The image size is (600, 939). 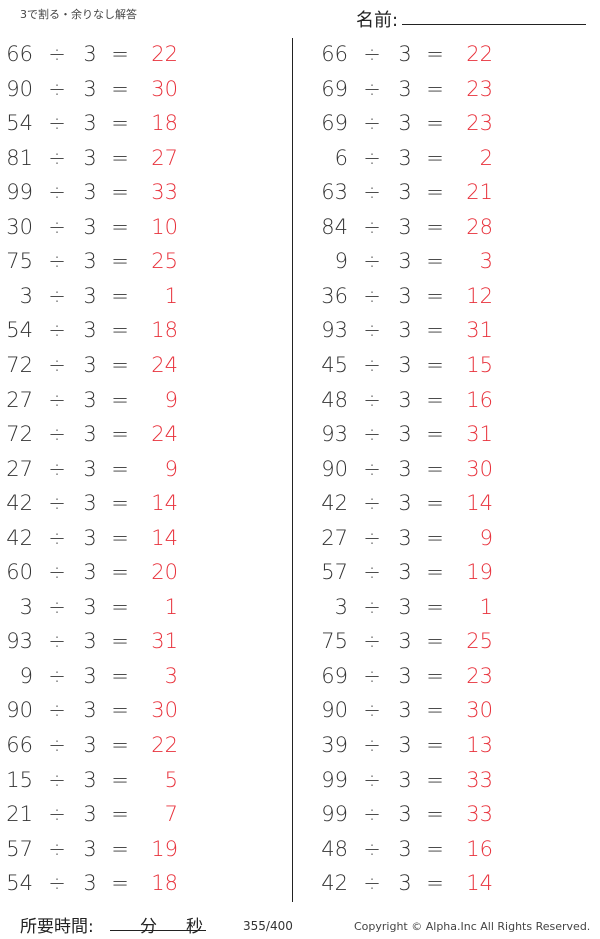 I want to click on dividend: 6, so click(x=341, y=157).